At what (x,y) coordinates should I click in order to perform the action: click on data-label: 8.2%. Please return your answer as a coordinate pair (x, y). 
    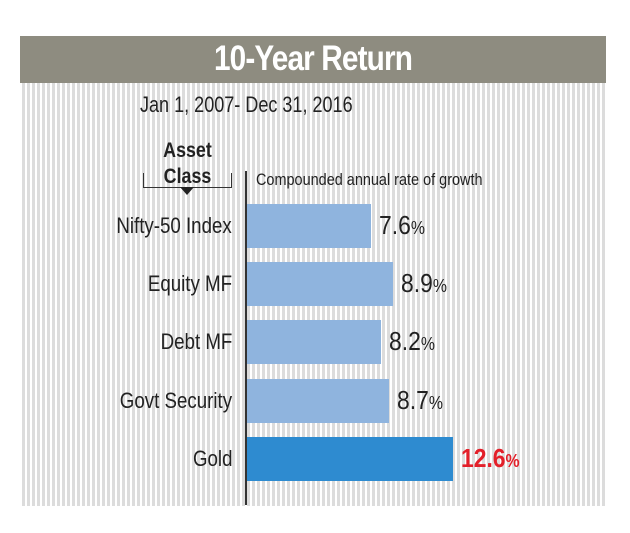
    Looking at the image, I should click on (412, 341).